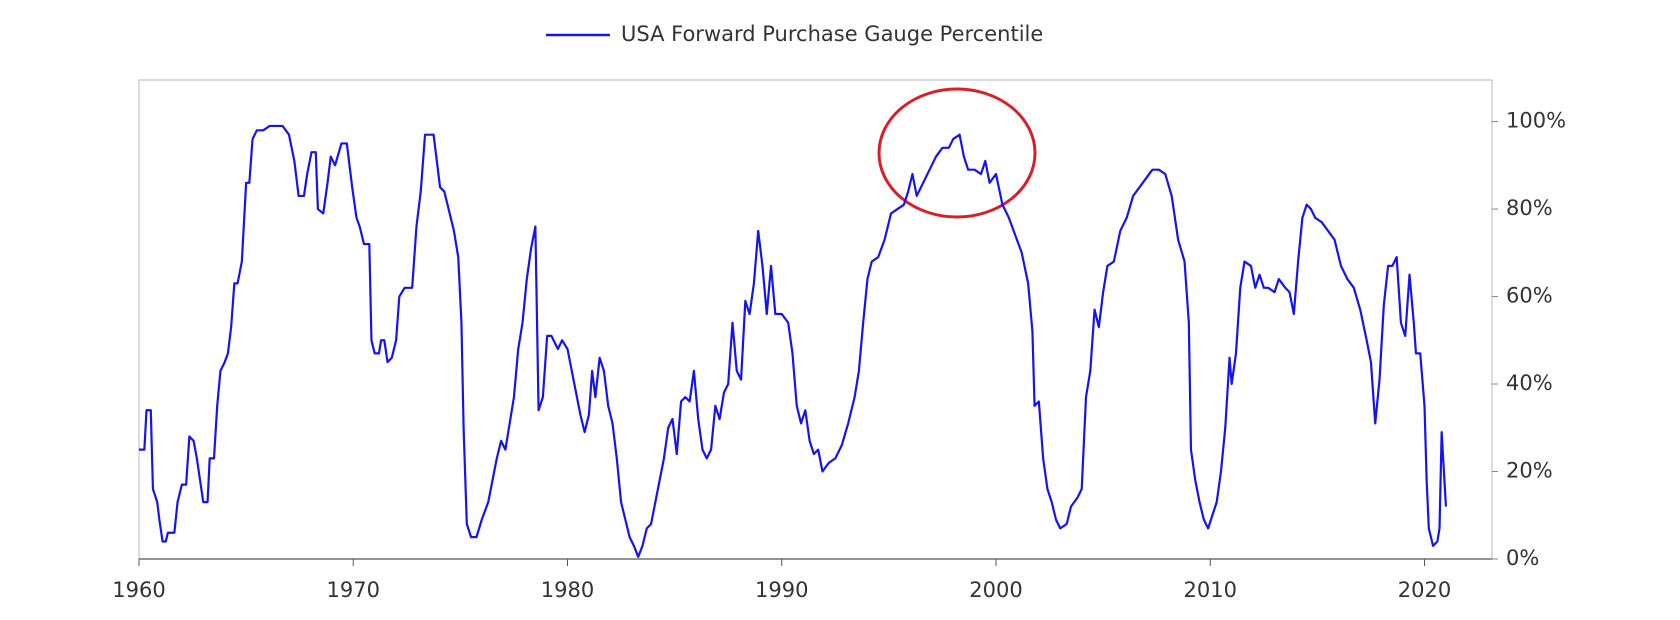 The image size is (1680, 620). Describe the element at coordinates (353, 590) in the screenshot. I see `x-tick-label: 1970` at that location.